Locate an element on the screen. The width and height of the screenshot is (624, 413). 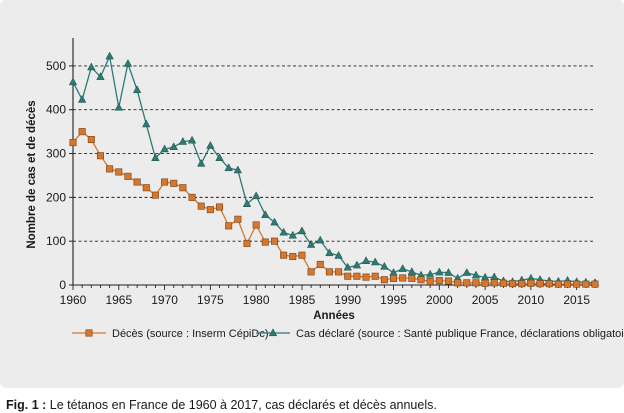
x-tick-label: 1990 is located at coordinates (347, 300).